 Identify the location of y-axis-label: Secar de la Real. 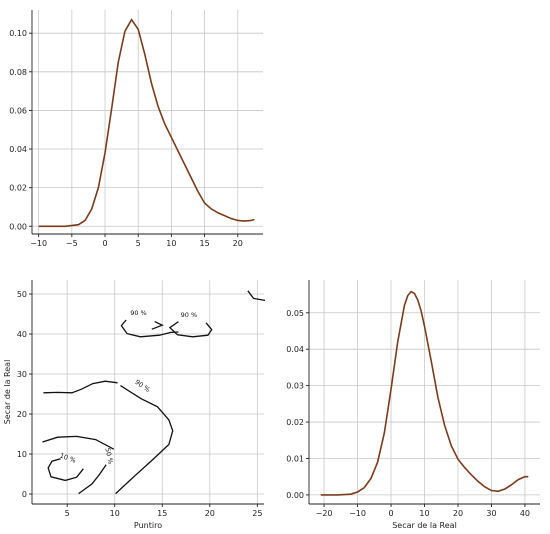
(7, 392).